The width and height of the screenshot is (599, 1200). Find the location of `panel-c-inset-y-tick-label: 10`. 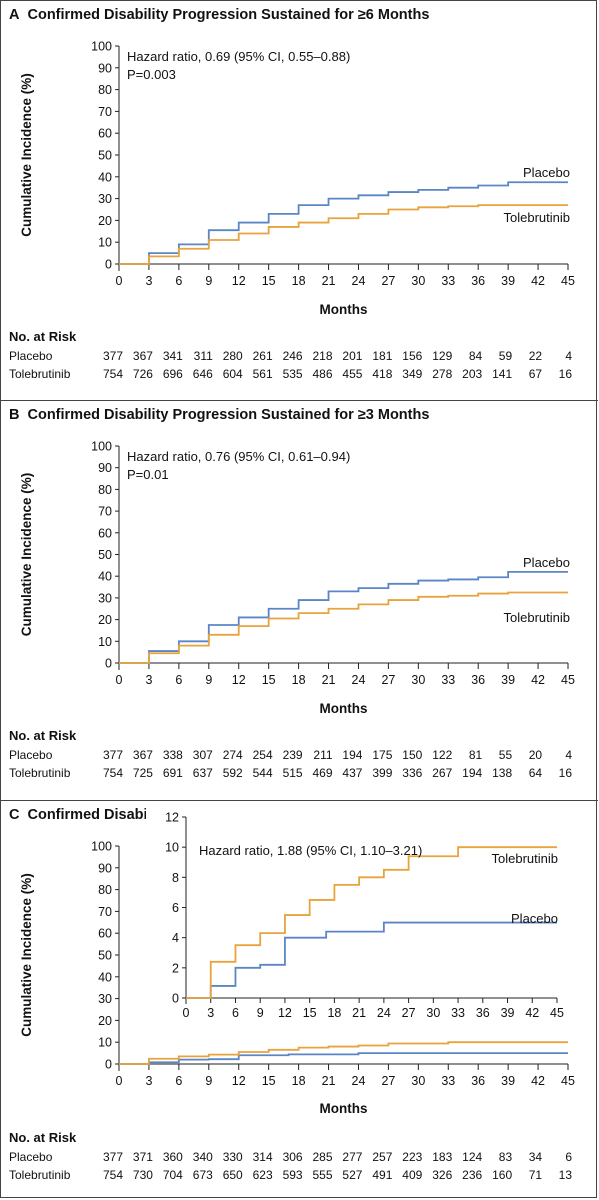

panel-c-inset-y-tick-label: 10 is located at coordinates (172, 848).